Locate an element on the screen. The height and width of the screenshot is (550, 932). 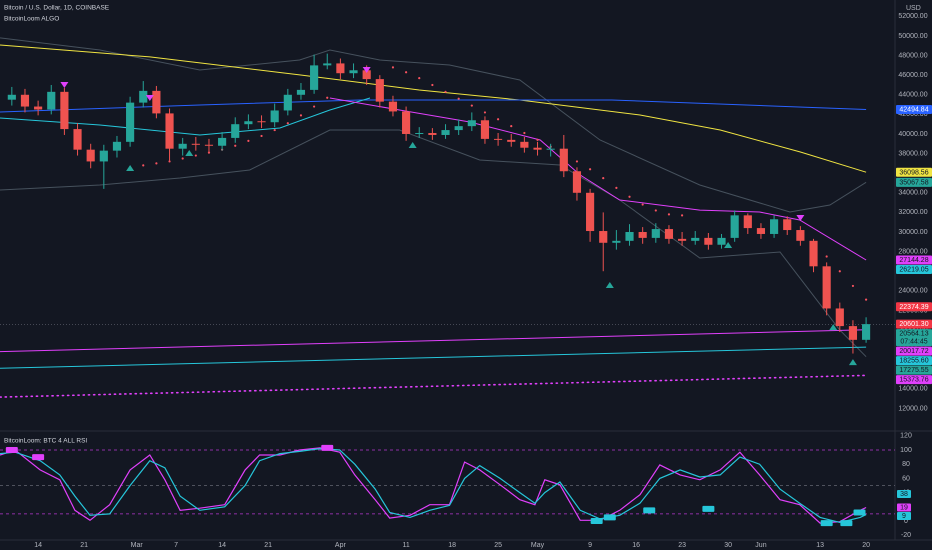
x-tick-label: Jun is located at coordinates (760, 545).